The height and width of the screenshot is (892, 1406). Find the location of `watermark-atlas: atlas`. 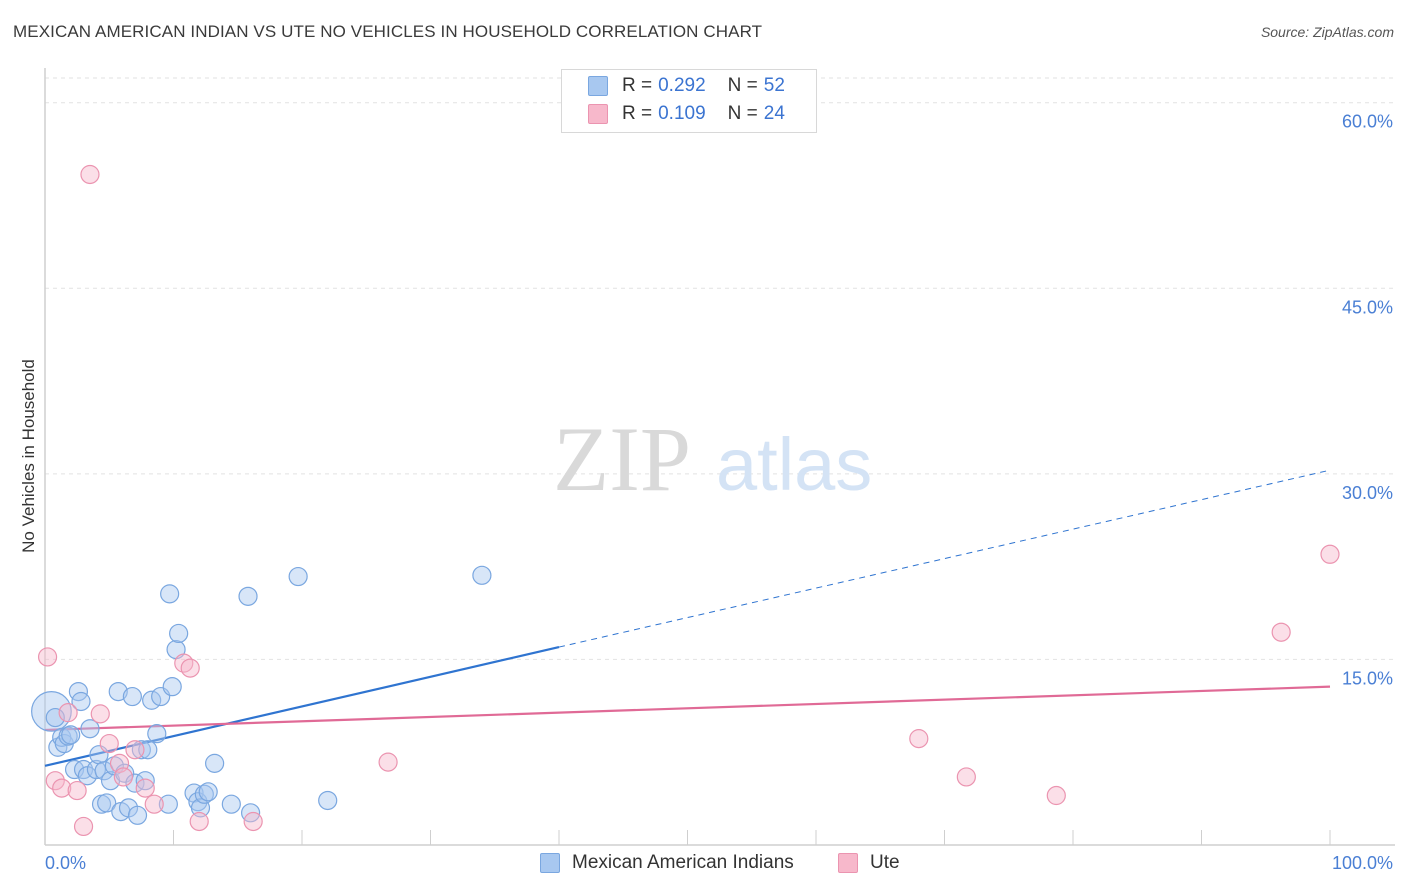

watermark-atlas: atlas is located at coordinates (794, 464).